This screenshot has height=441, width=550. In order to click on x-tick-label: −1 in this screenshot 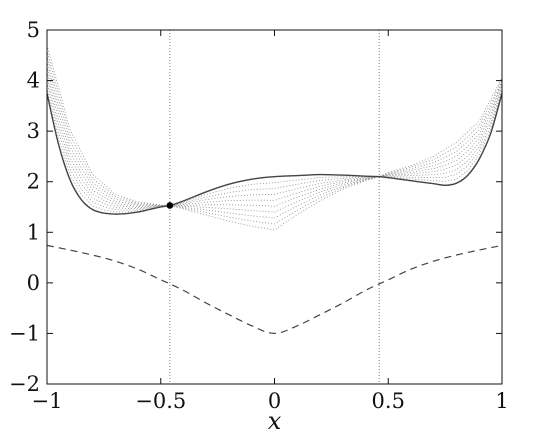, I will do `click(47, 401)`.